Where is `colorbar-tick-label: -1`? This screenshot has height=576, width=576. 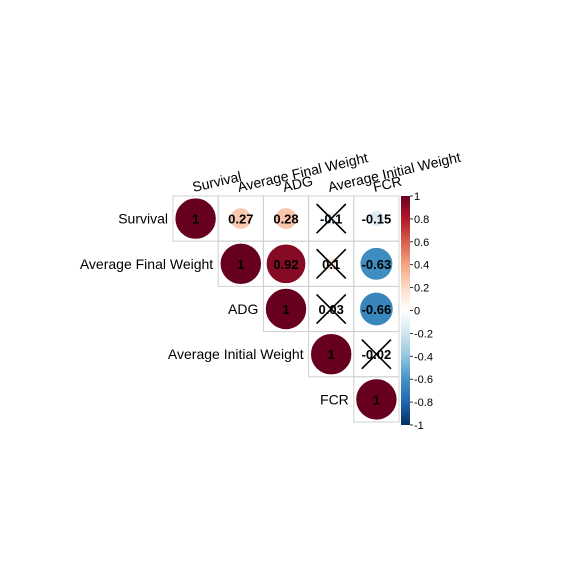 colorbar-tick-label: -1 is located at coordinates (419, 426).